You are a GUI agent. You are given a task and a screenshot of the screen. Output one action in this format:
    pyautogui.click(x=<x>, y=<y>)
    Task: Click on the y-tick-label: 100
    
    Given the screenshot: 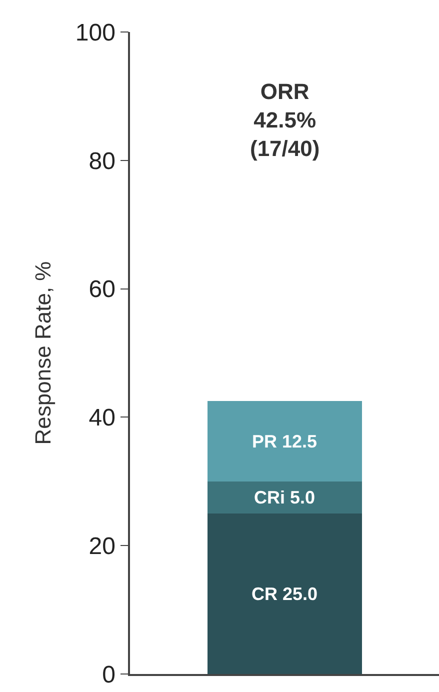 What is the action you would take?
    pyautogui.click(x=95, y=32)
    